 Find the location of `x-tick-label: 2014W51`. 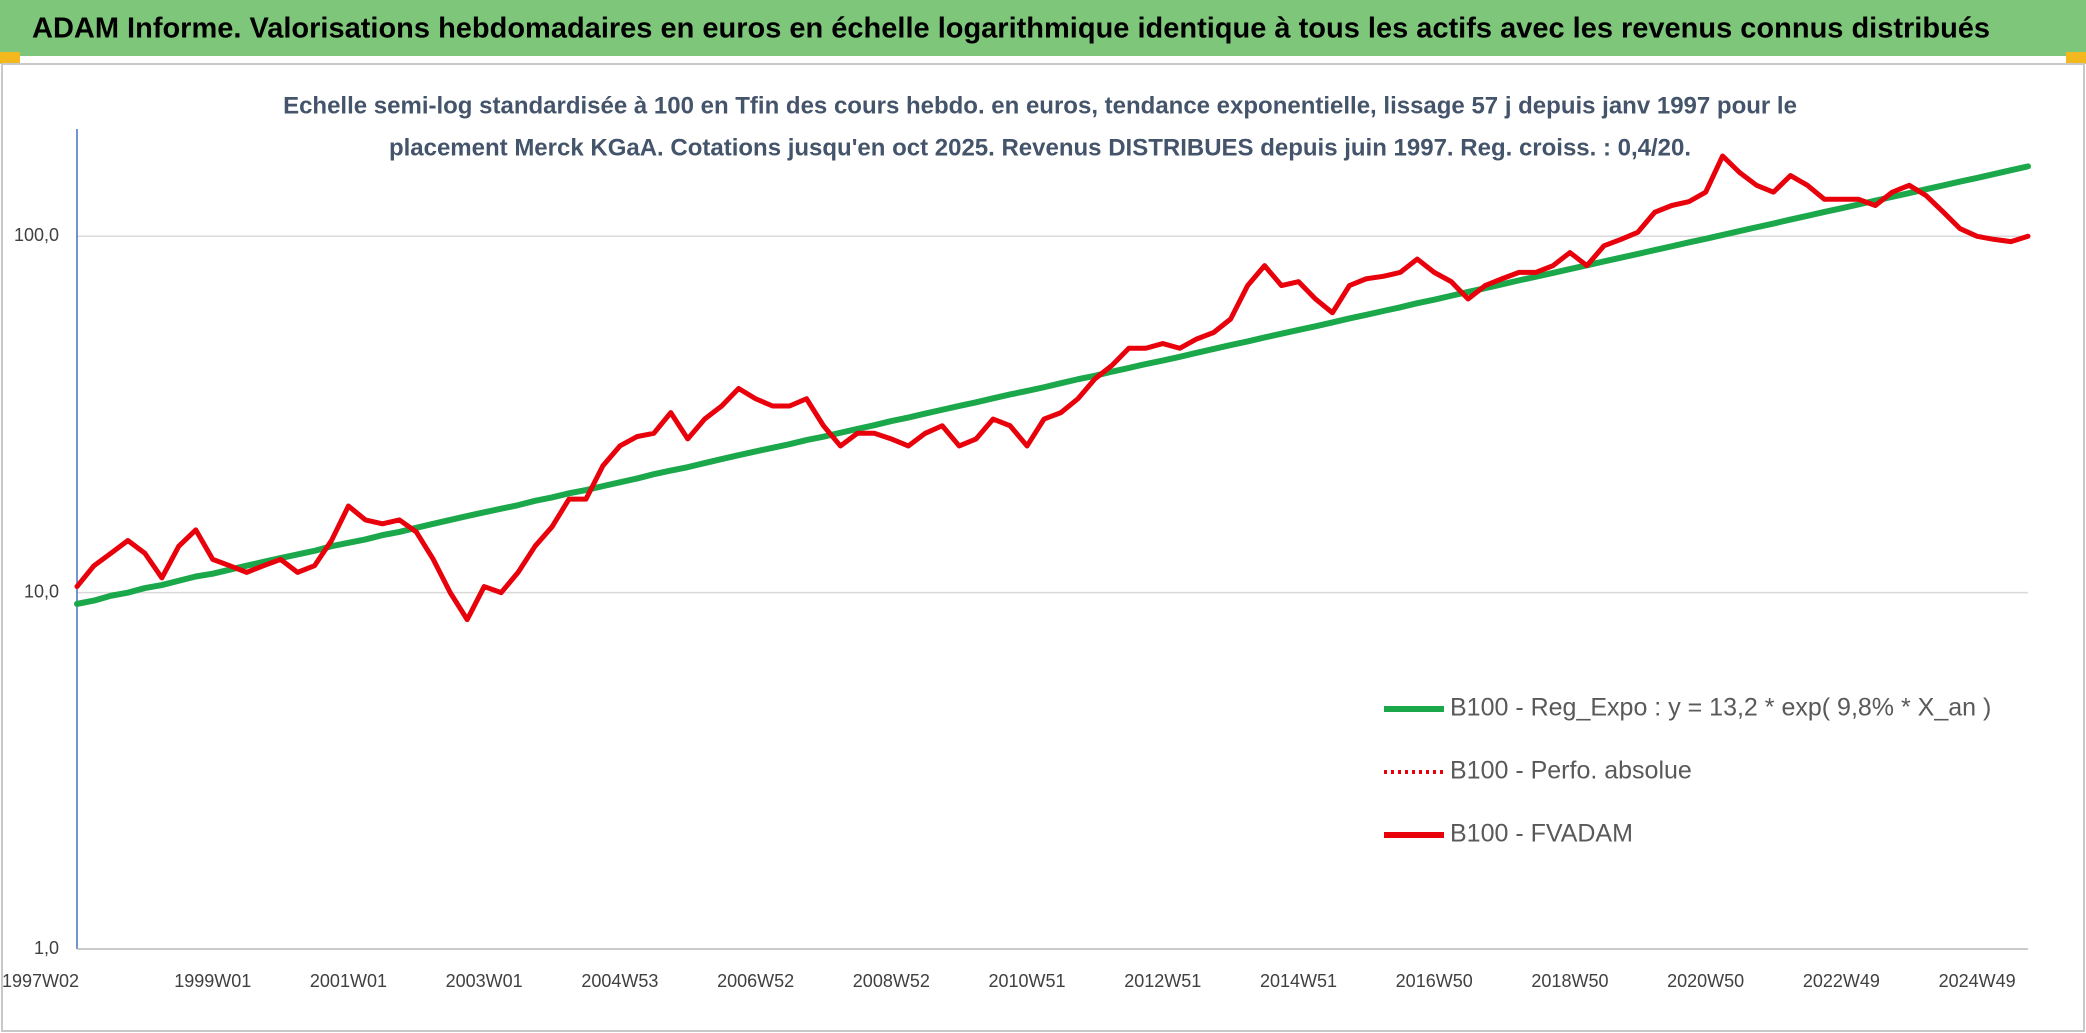

x-tick-label: 2014W51 is located at coordinates (1298, 981).